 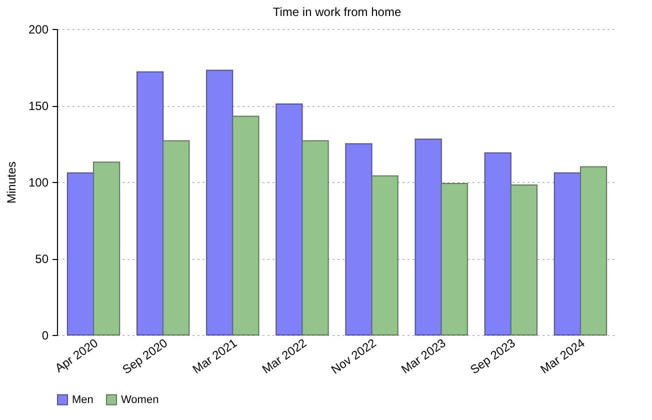 What do you see at coordinates (42, 259) in the screenshot?
I see `y-tick-label: 50` at bounding box center [42, 259].